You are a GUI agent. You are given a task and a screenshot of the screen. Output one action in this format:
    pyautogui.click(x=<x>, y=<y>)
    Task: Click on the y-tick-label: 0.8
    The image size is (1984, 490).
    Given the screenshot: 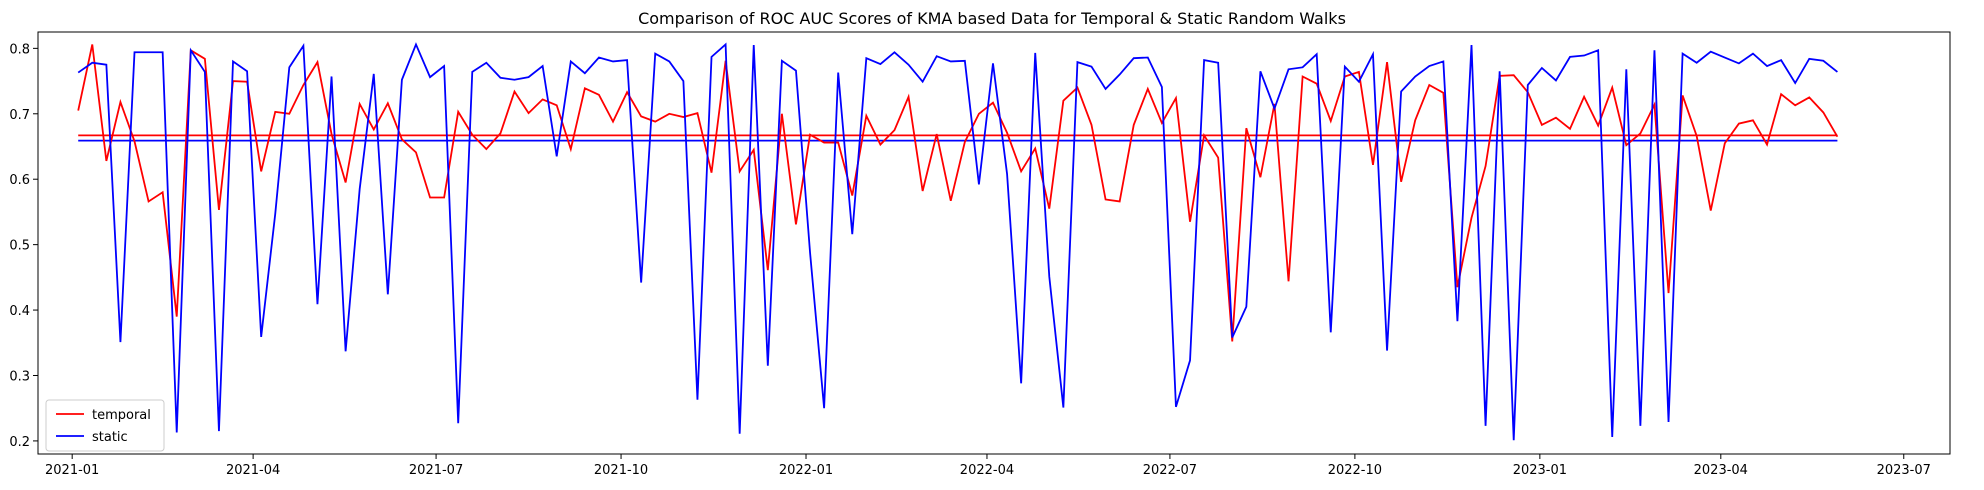 What is the action you would take?
    pyautogui.click(x=19, y=49)
    